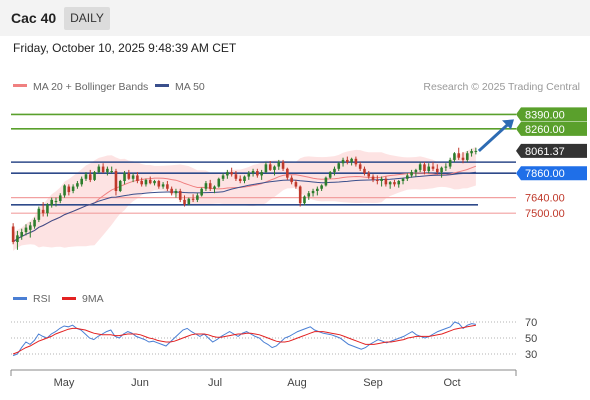 This screenshot has width=590, height=400. Describe the element at coordinates (545, 199) in the screenshot. I see `level-label: 7640.00` at that location.